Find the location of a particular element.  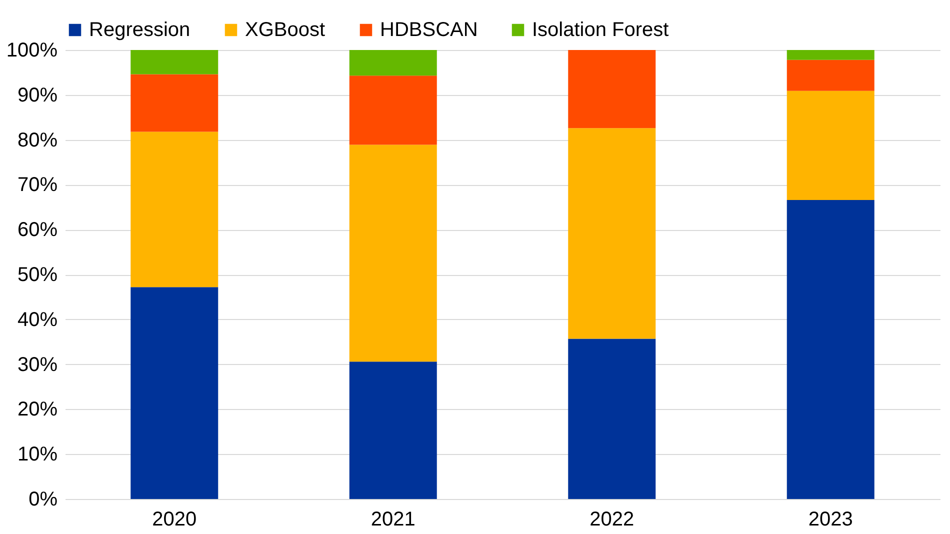

legend-label: Isolation Forest is located at coordinates (601, 30).